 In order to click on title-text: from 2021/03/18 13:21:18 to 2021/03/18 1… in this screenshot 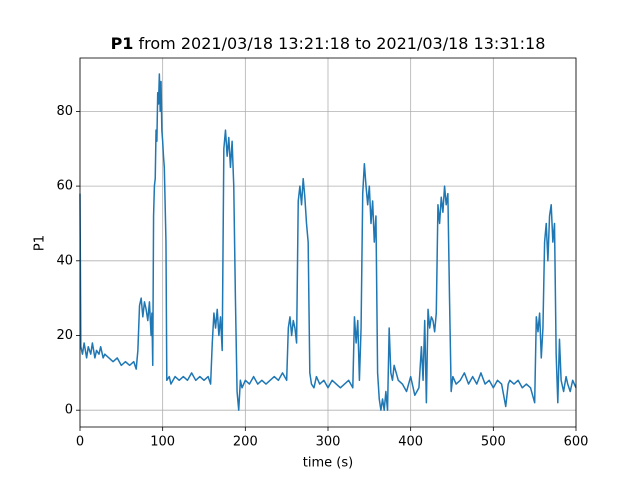, I will do `click(342, 43)`.